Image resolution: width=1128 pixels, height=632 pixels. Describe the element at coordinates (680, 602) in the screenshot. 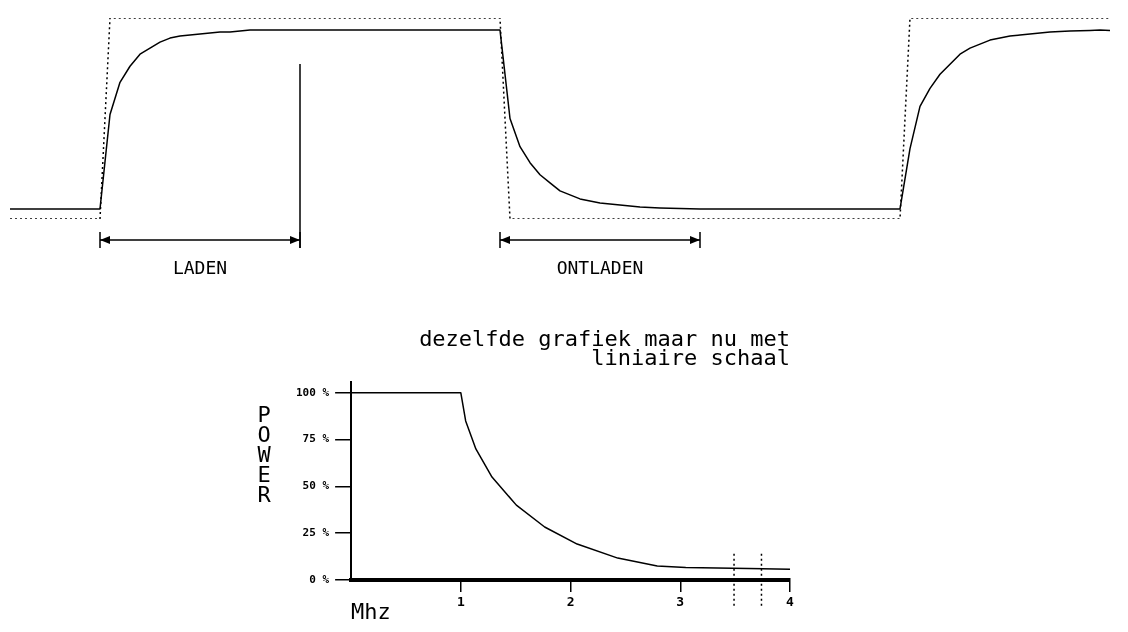

I see `x-tick-label: 3` at that location.